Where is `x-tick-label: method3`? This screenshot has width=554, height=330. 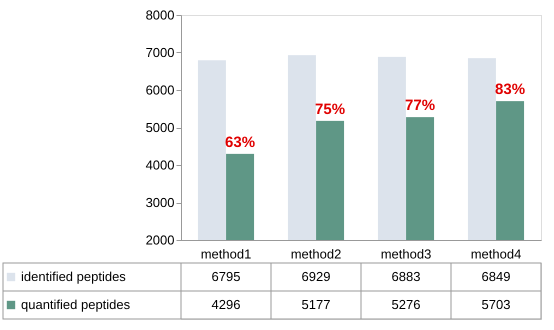 x-tick-label: method3 is located at coordinates (406, 254).